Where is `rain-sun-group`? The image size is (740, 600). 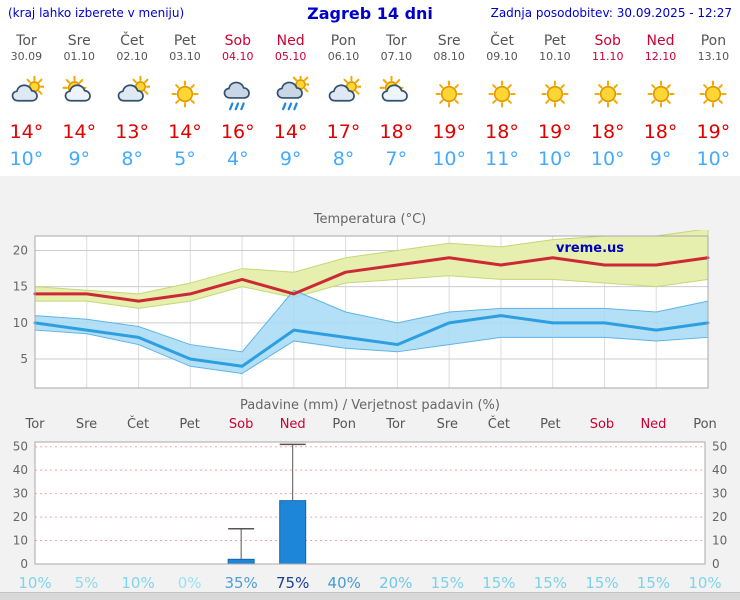 rain-sun-group is located at coordinates (292, 87).